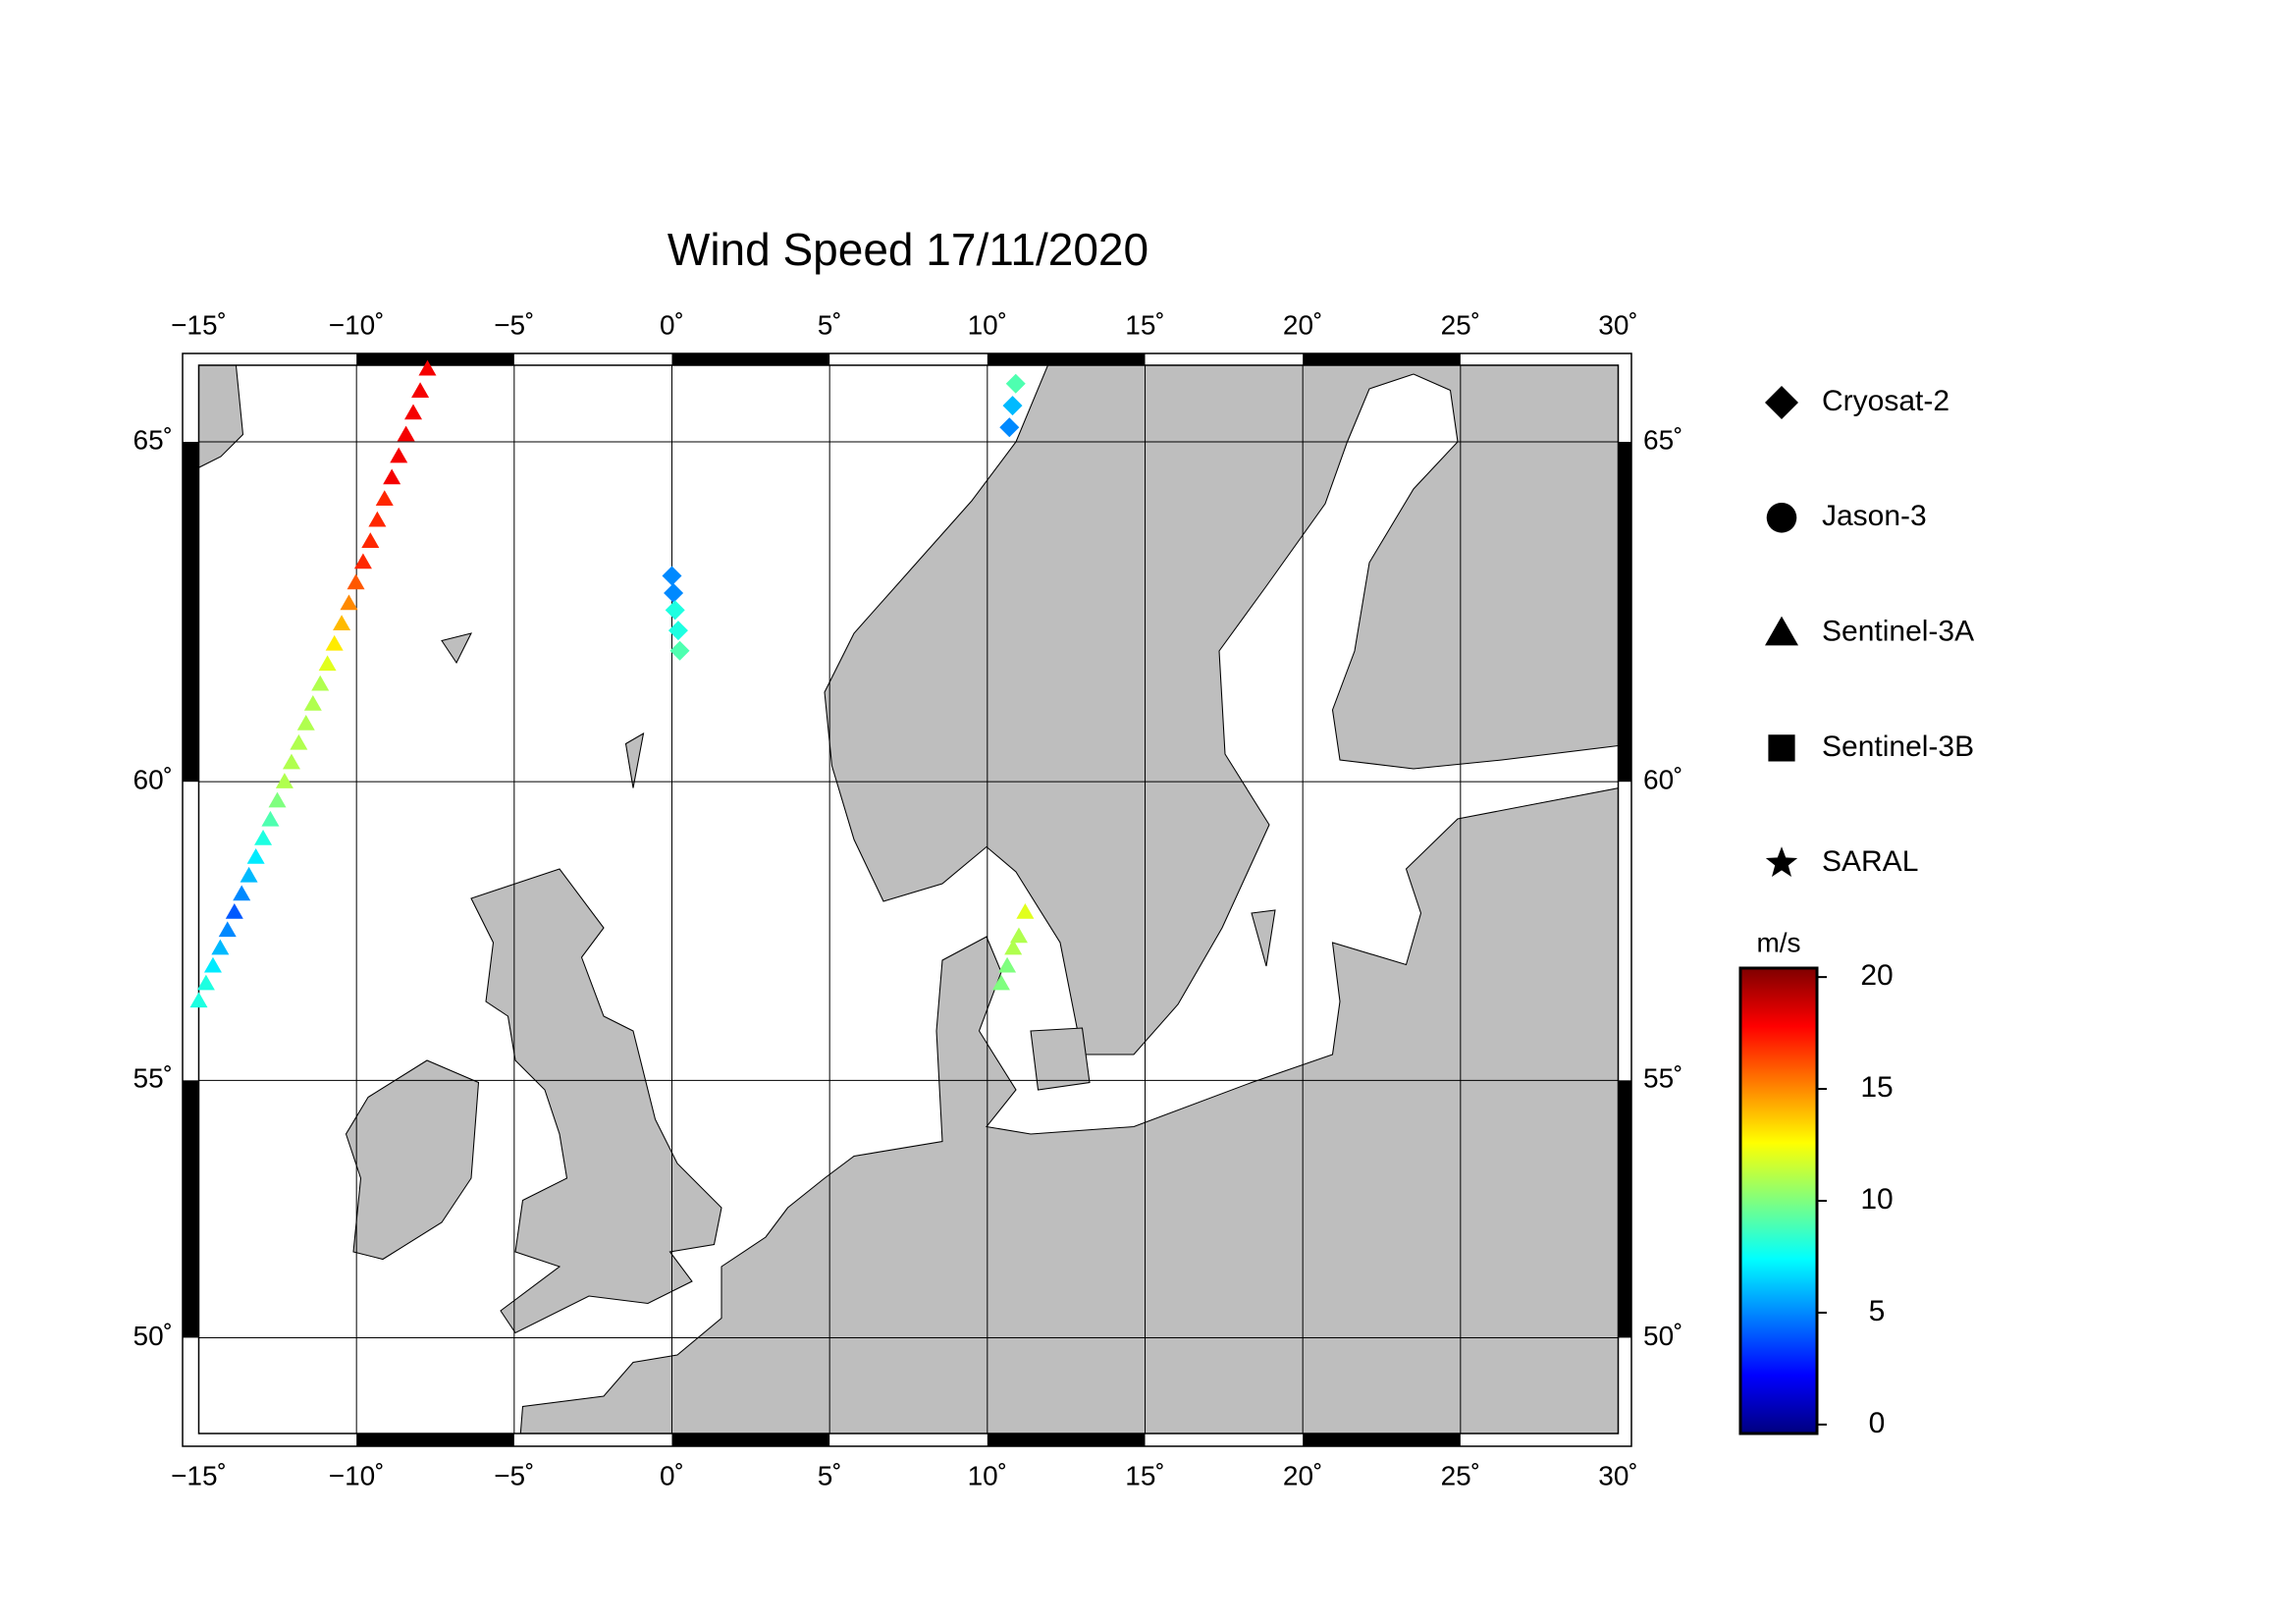 Image resolution: width=2296 pixels, height=1623 pixels. Describe the element at coordinates (1061, 1059) in the screenshot. I see `zealand` at that location.